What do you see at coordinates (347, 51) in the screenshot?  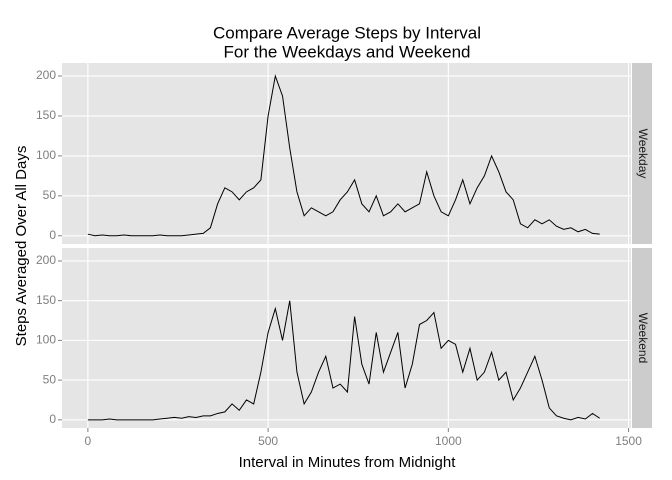 I see `chart-title: For the Weekdays and Weekend` at bounding box center [347, 51].